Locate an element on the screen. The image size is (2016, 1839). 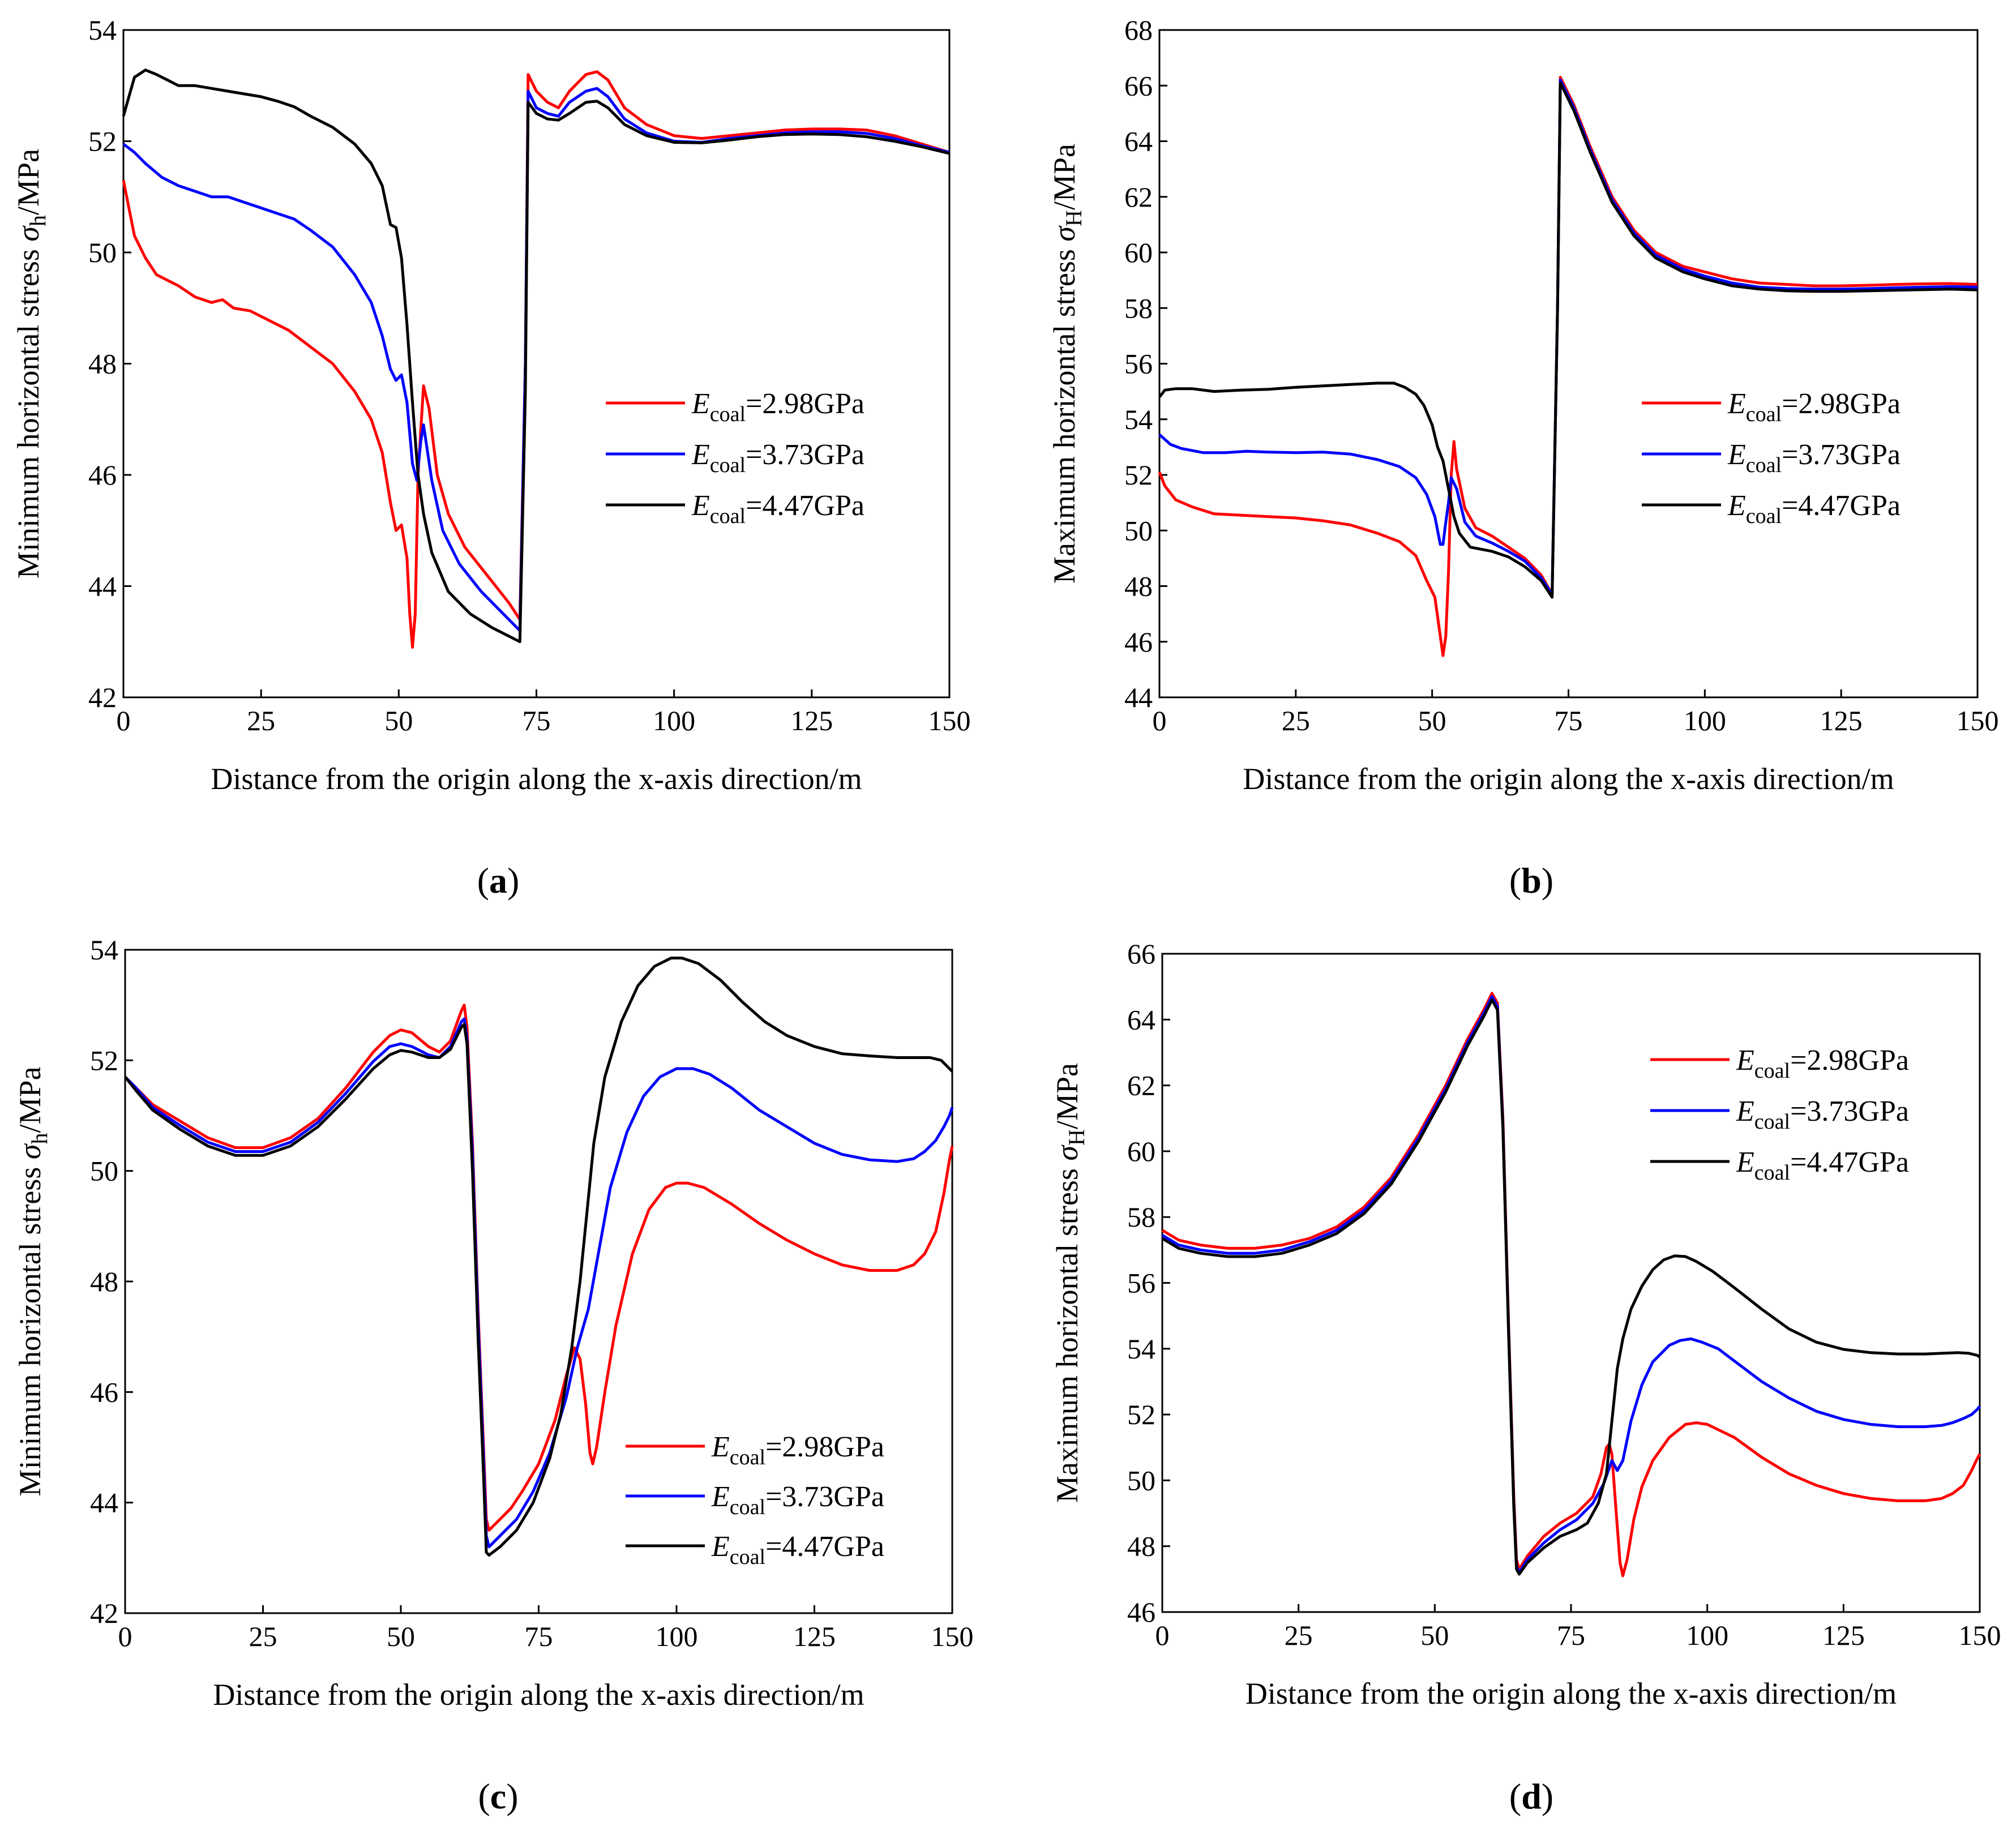
panel-caption: (d) is located at coordinates (1531, 1796).